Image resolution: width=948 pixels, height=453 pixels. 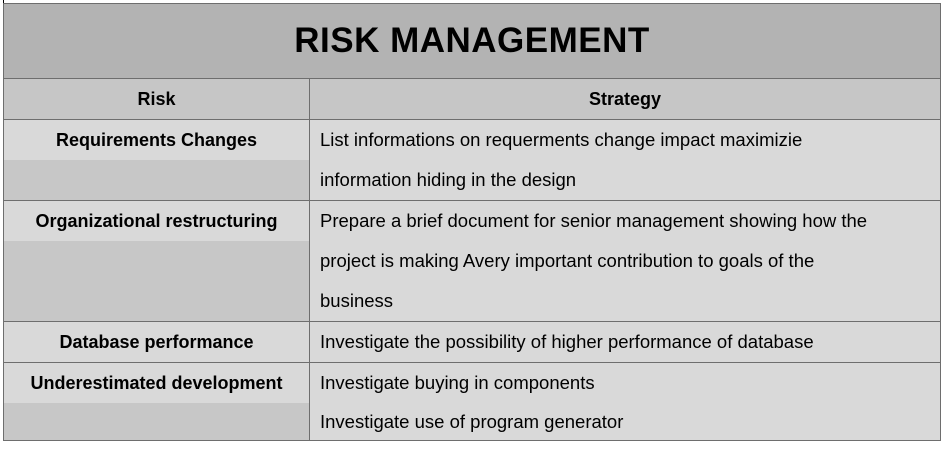 What do you see at coordinates (156, 140) in the screenshot?
I see `risk-label: Requirements Changes` at bounding box center [156, 140].